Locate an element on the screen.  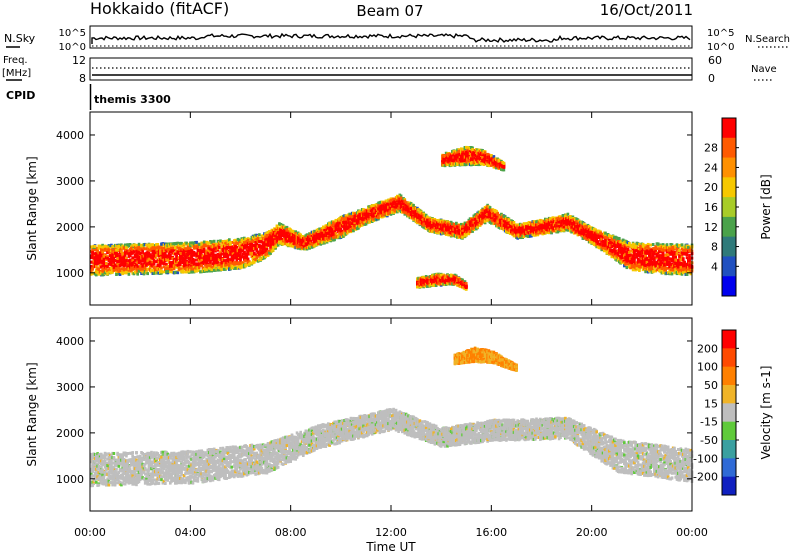
vel-cbar-tick-label-6: -100 is located at coordinates (705, 458).